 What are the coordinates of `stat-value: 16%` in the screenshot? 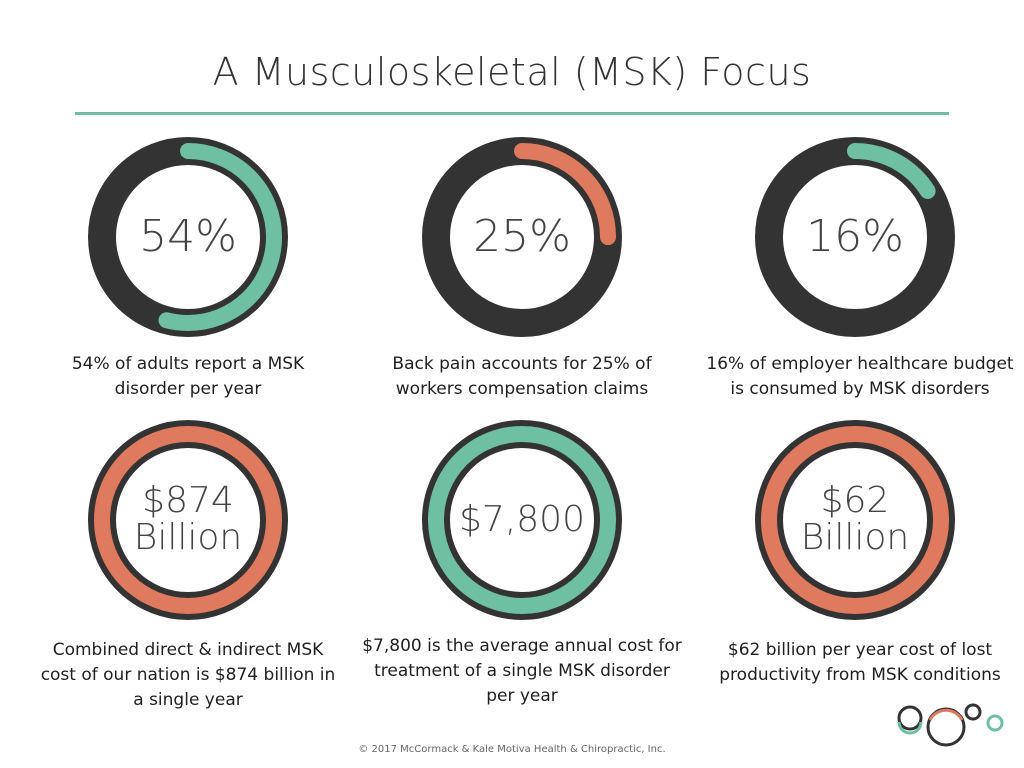 It's located at (855, 236).